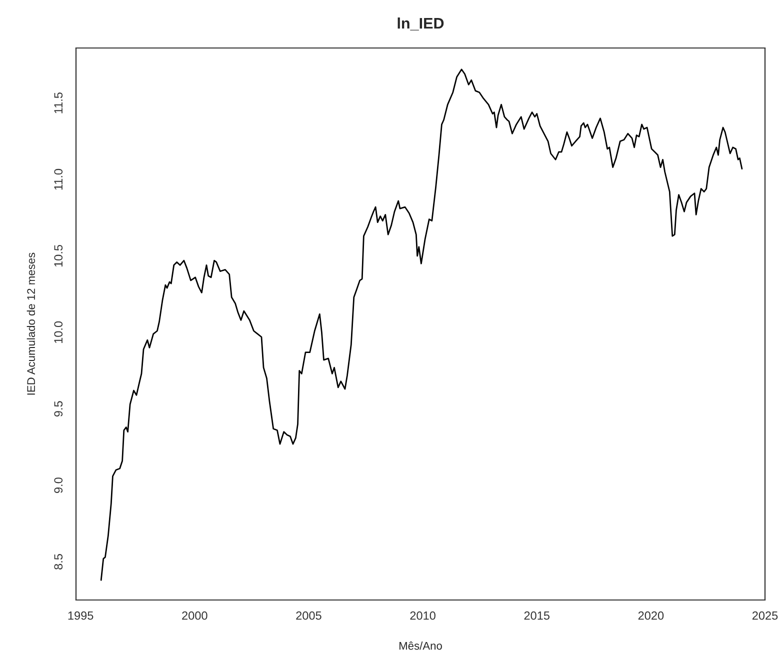 The height and width of the screenshot is (653, 784). I want to click on x-tick-label: 2025, so click(765, 615).